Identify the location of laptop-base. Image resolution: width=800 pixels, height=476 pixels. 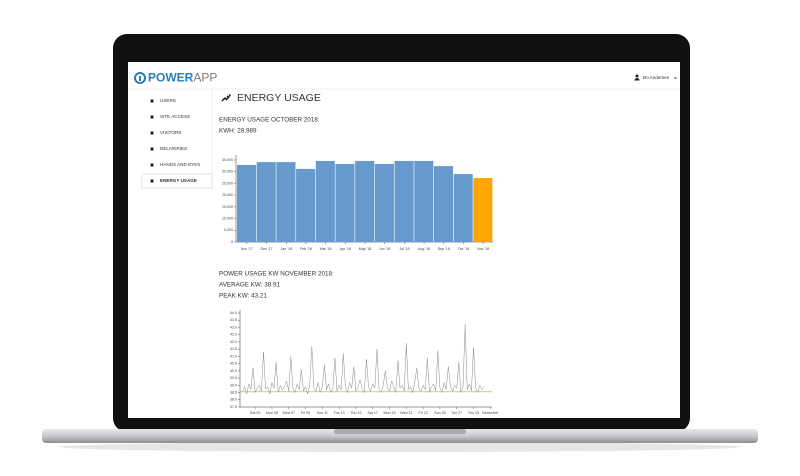
(400, 436).